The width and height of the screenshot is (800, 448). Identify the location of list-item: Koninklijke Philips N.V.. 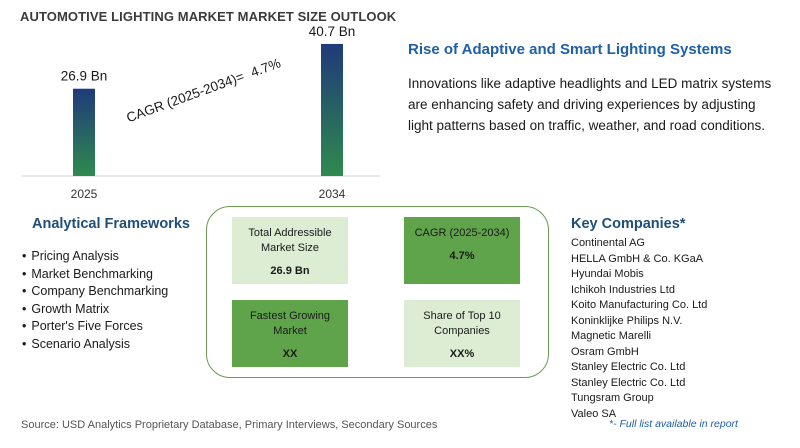
(627, 320).